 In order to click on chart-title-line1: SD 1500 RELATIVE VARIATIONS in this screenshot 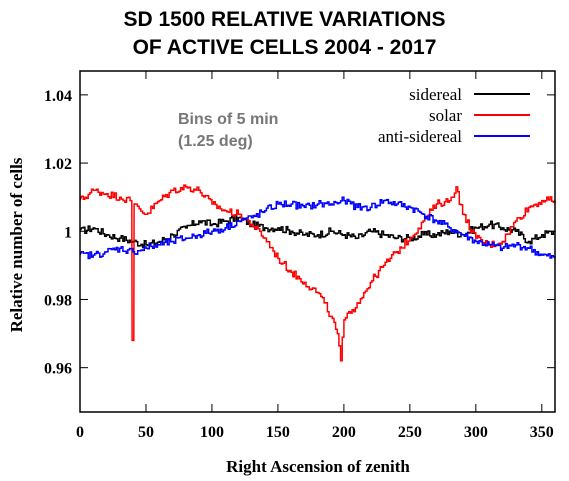, I will do `click(284, 19)`.